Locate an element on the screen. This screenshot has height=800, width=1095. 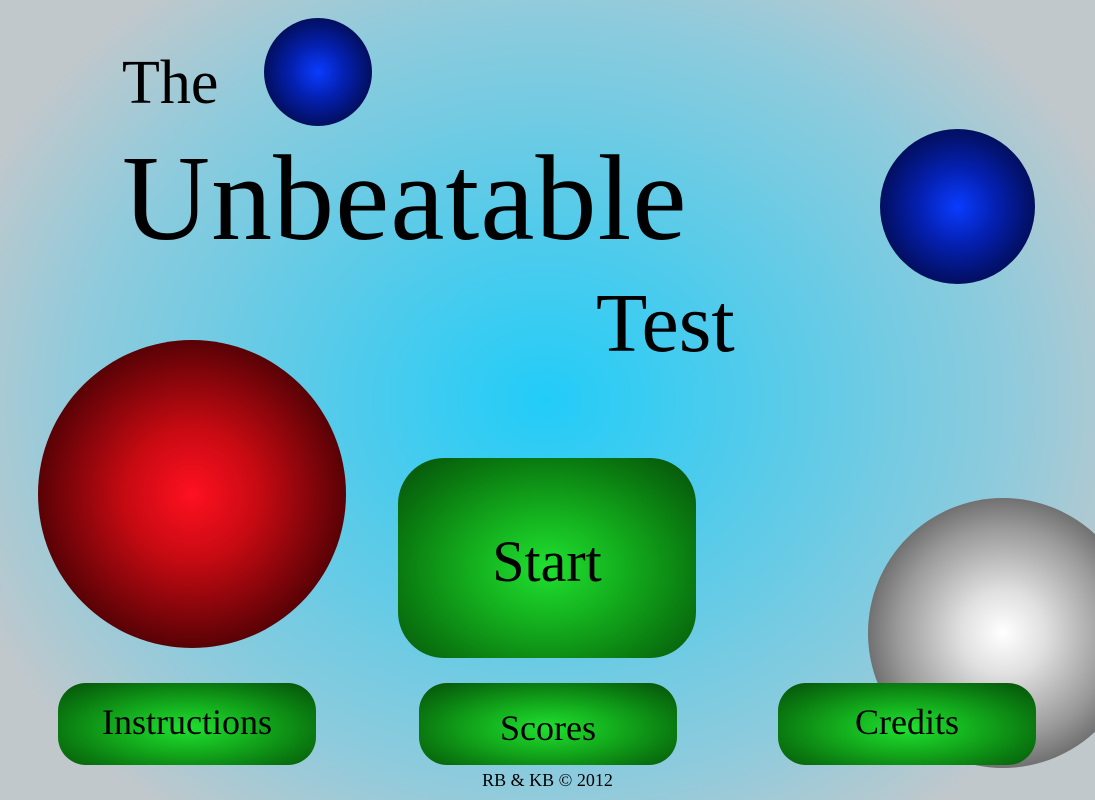
title-word-test: Test is located at coordinates (665, 323).